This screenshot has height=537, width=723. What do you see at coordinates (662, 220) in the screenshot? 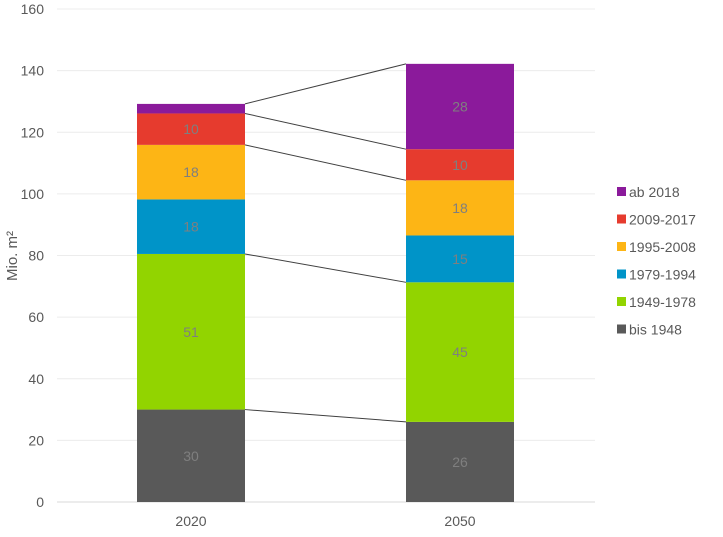
I see `legend-label: 2009-2017` at bounding box center [662, 220].